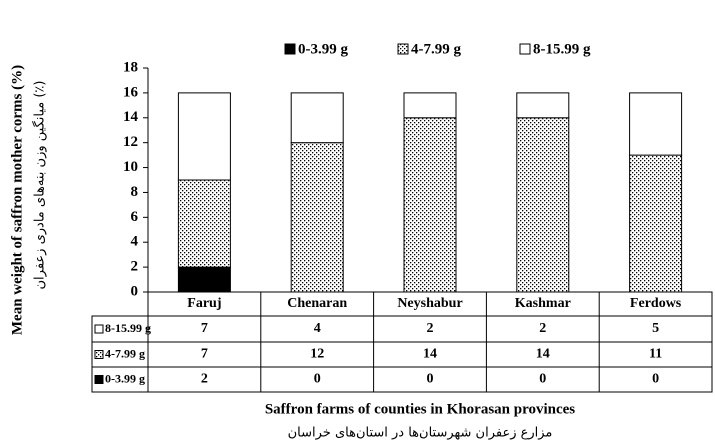  I want to click on y-tick-label: 4, so click(135, 242).